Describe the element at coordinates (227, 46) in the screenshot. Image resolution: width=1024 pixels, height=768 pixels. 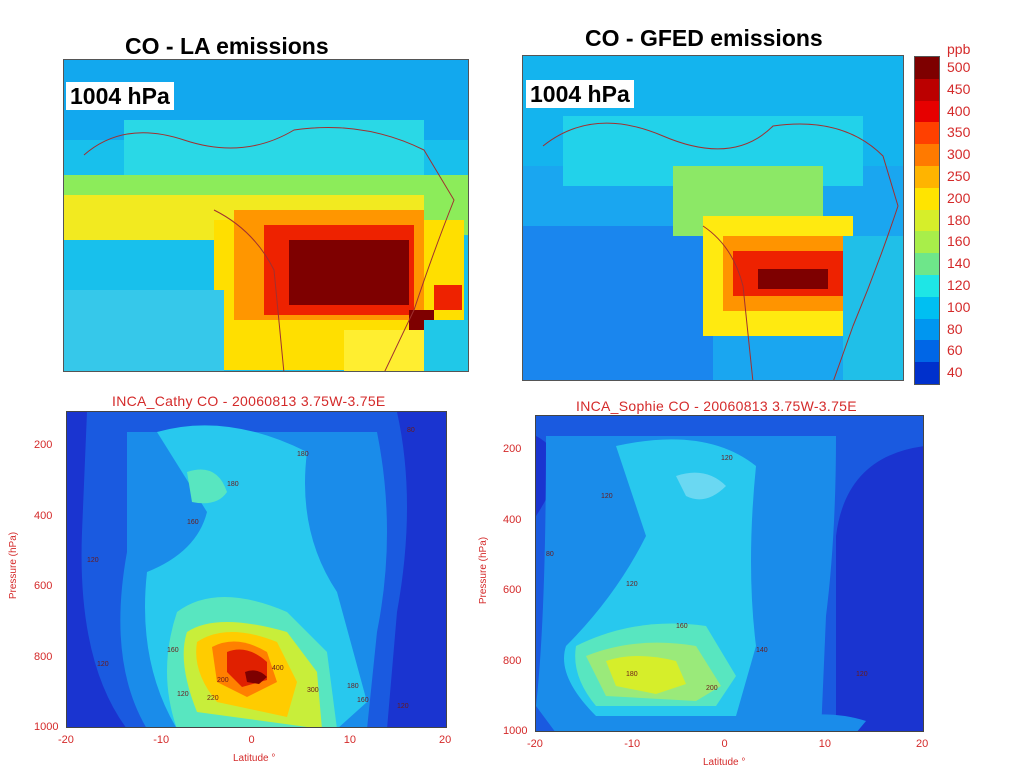
I see `map1-title: CO - LA emissions` at that location.